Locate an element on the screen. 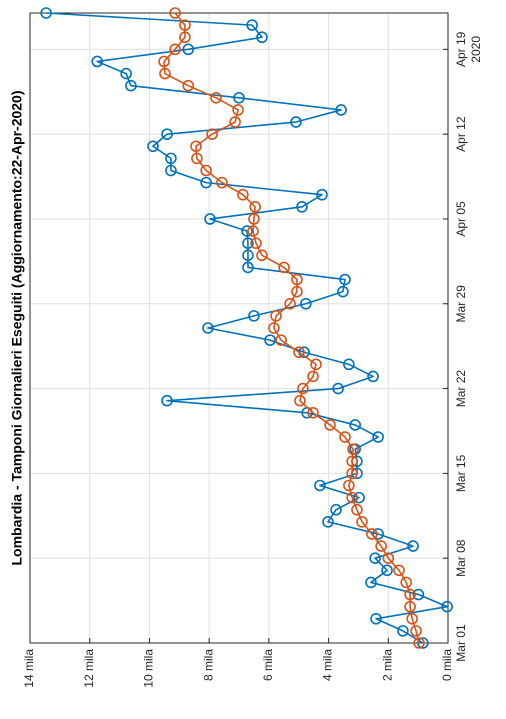 This screenshot has width=506, height=719. x-year-label: 2020 is located at coordinates (476, 49).